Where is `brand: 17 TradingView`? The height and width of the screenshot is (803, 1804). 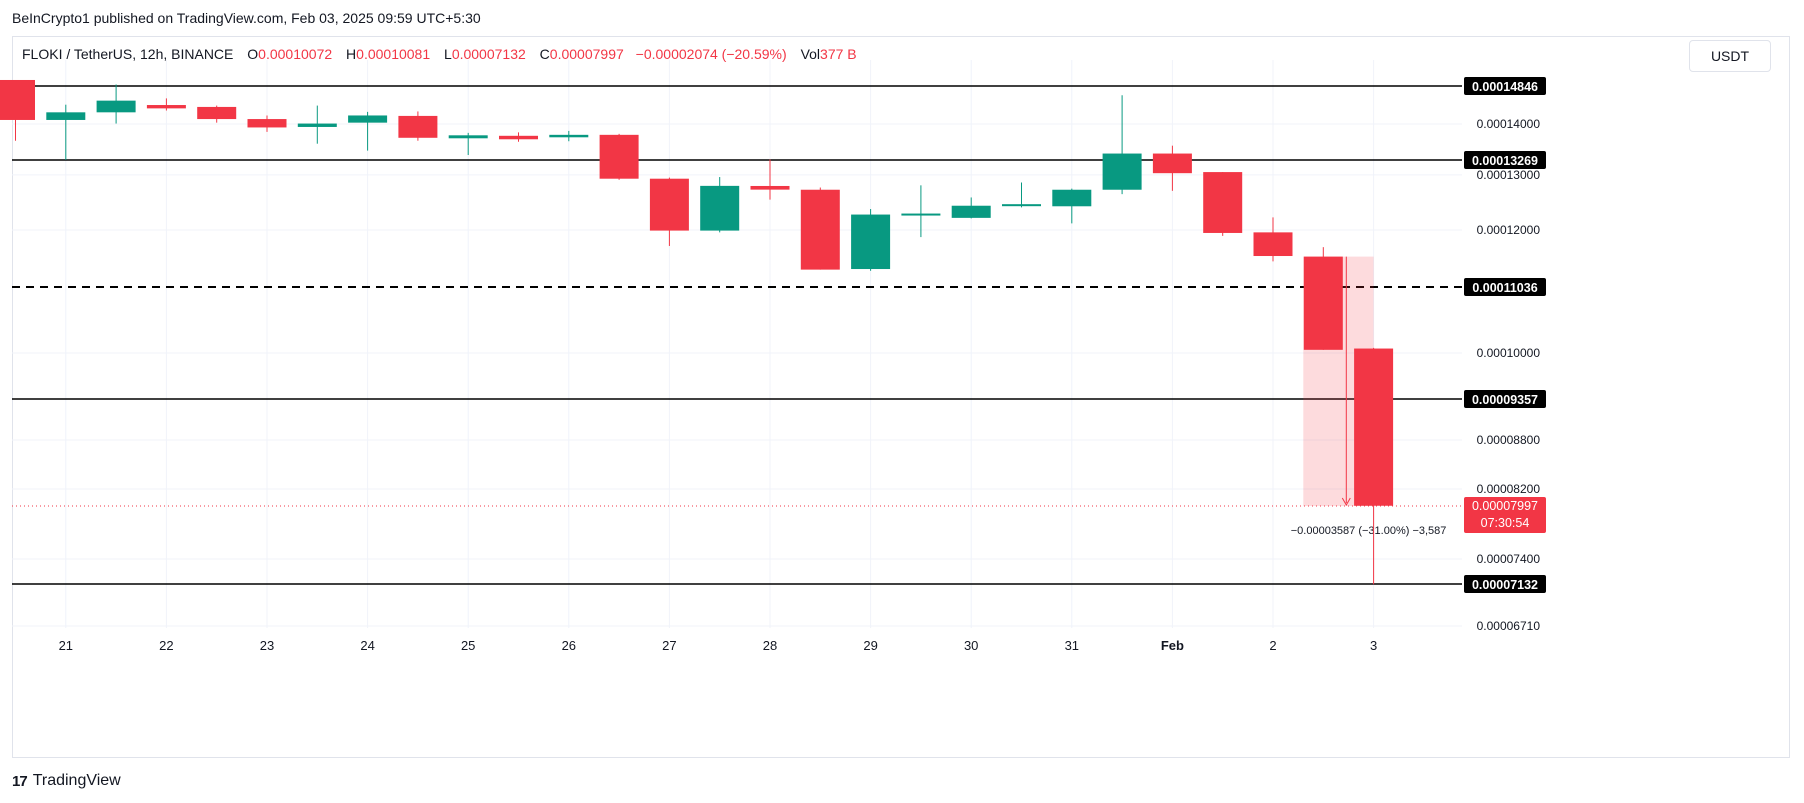
brand: 17 TradingView is located at coordinates (66, 781).